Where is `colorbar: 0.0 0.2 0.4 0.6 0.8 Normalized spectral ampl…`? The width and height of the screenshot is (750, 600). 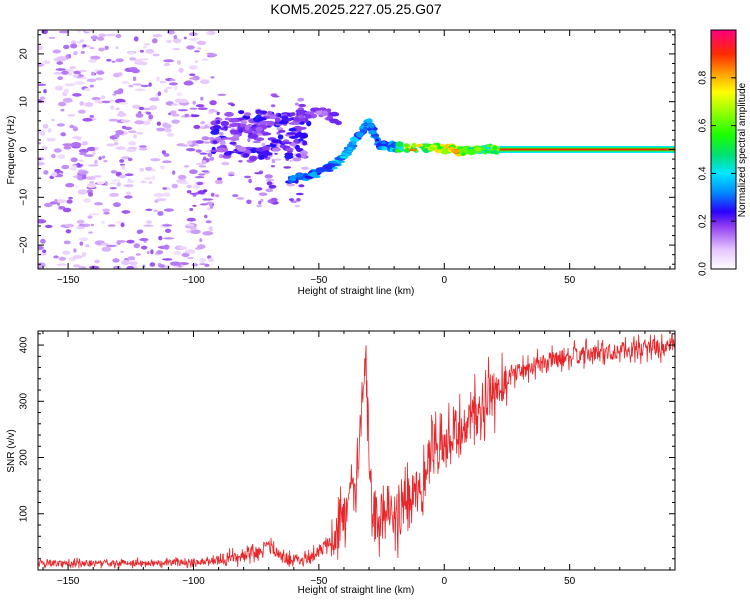 colorbar: 0.0 0.2 0.4 0.6 0.8 Normalized spectral ampl… is located at coordinates (723, 152).